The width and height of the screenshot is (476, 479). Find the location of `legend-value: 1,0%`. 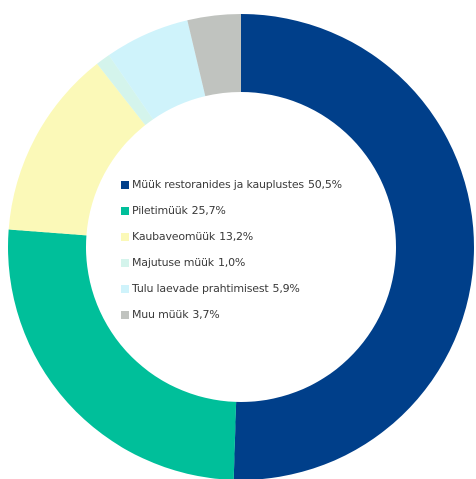

legend-value: 1,0% is located at coordinates (231, 262).